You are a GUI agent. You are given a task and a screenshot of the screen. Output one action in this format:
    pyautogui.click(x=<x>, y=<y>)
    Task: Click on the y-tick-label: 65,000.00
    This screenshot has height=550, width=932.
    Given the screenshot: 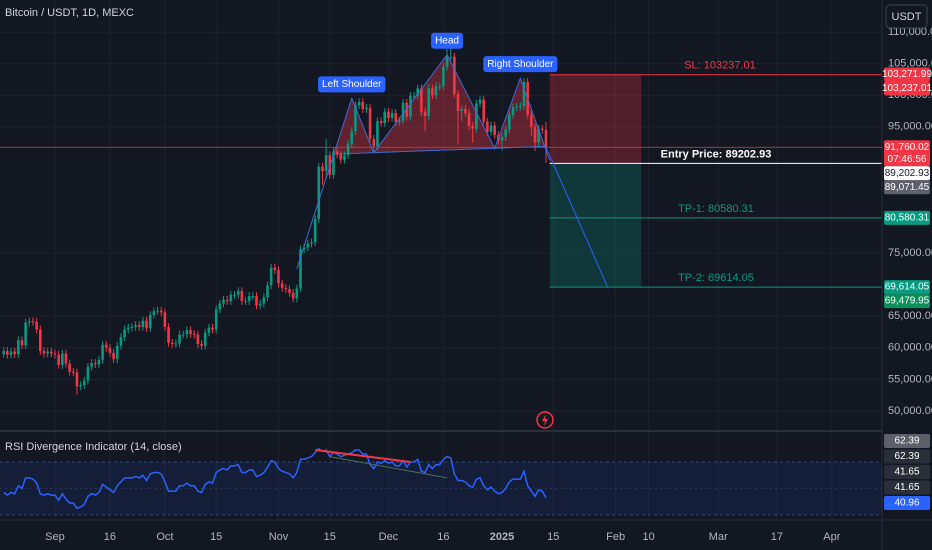 What is the action you would take?
    pyautogui.click(x=910, y=316)
    